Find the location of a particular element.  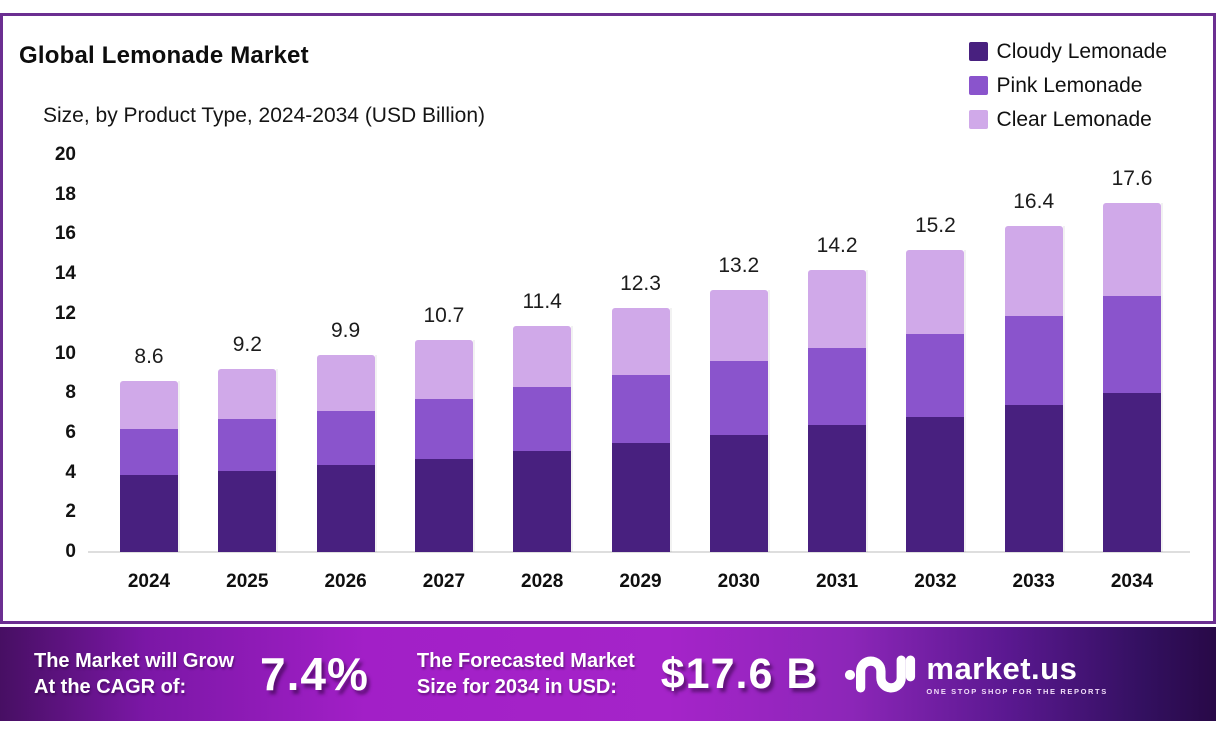

brand-tagline: ONE STOP SHOP FOR THE REPORTS is located at coordinates (1017, 691).